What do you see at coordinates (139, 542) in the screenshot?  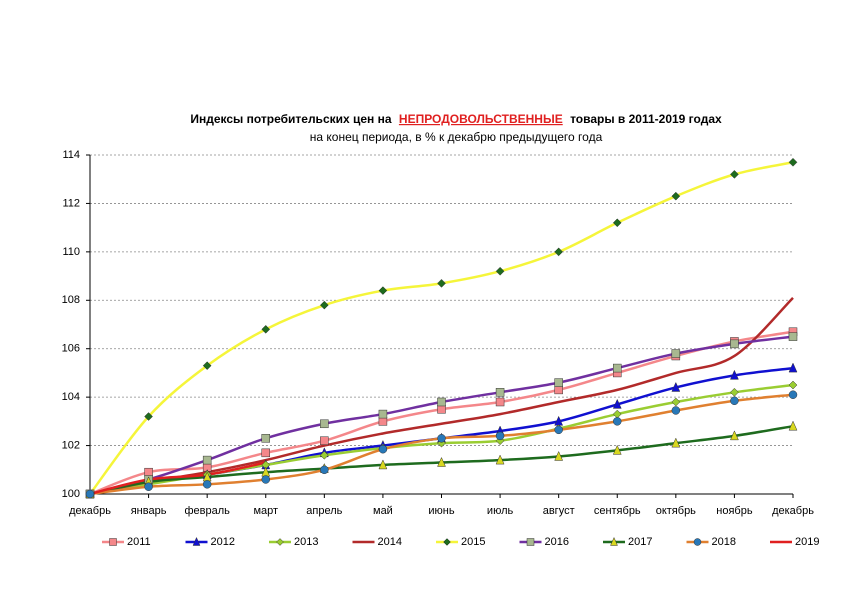 I see `legend-label: 2011` at bounding box center [139, 542].